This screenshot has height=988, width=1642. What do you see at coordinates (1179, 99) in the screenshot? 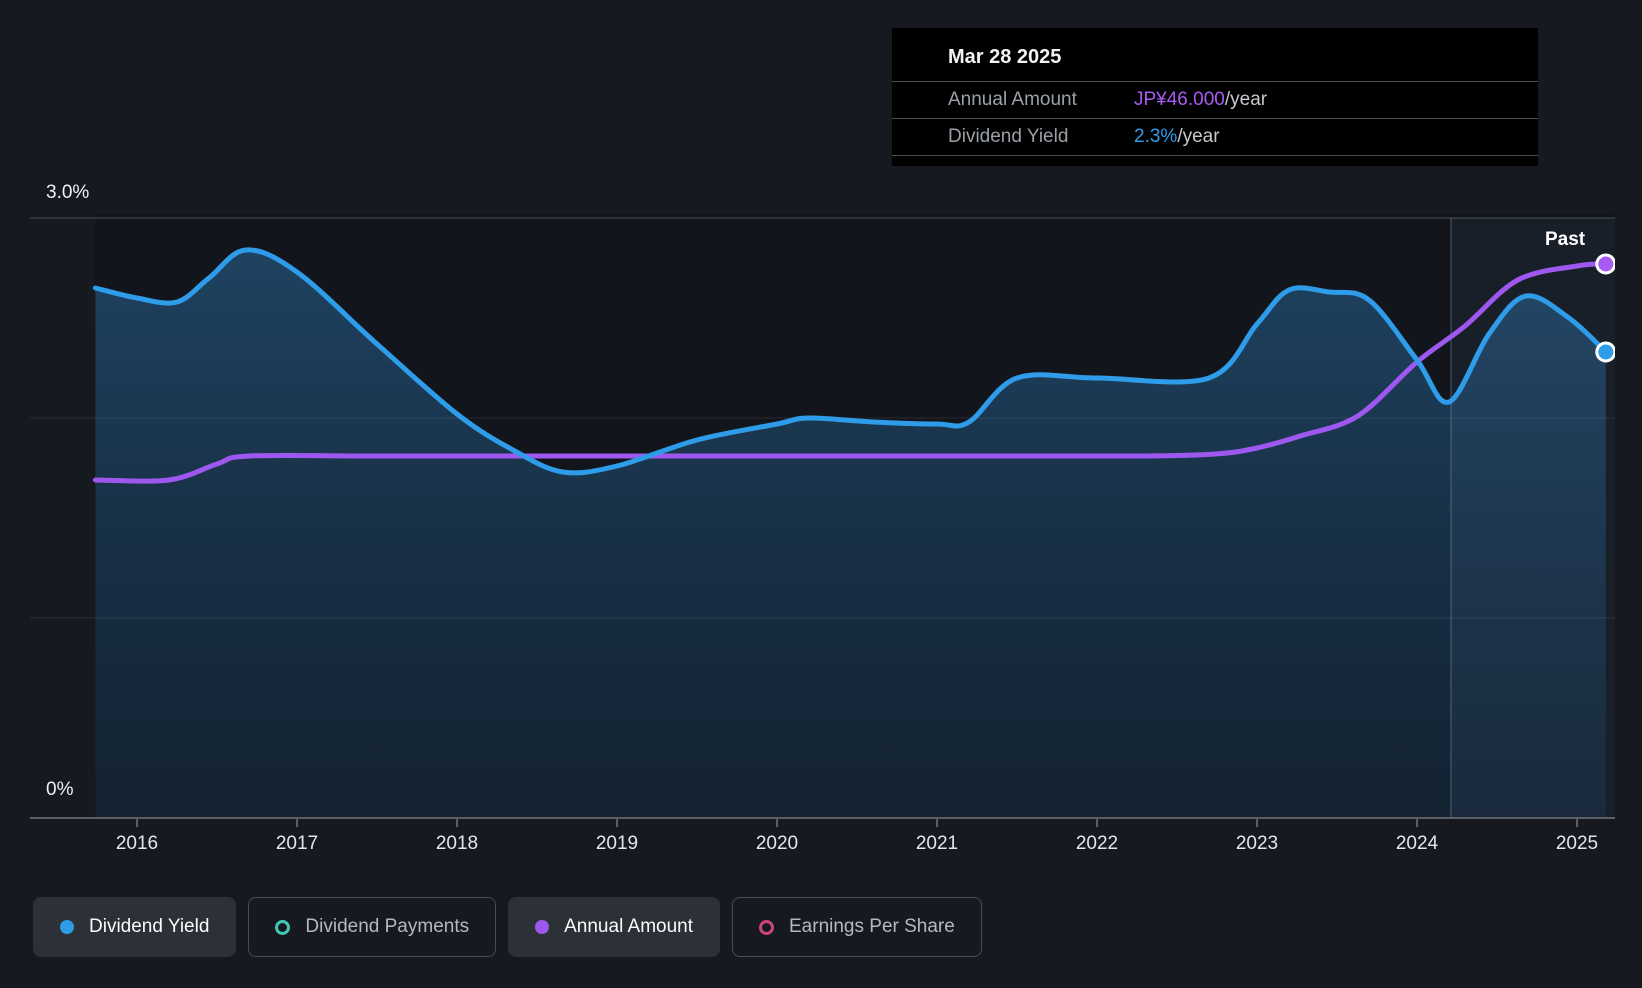
I see `tooltip-value: JP¥46.000` at bounding box center [1179, 99].